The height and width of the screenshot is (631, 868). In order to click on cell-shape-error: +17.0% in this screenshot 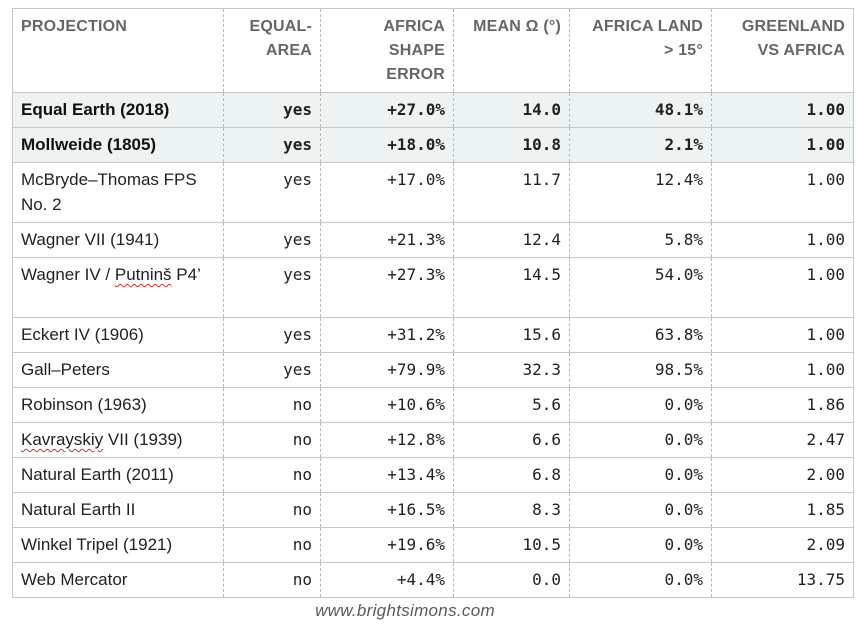, I will do `click(387, 192)`.